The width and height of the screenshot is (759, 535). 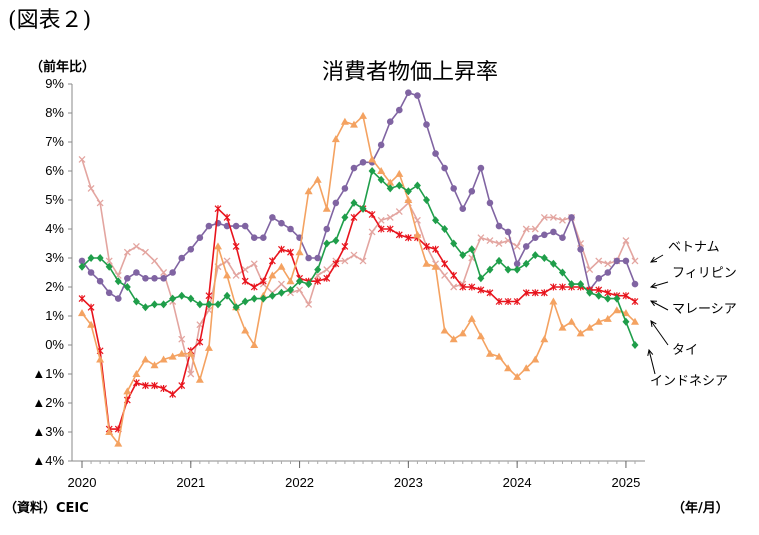 I want to click on data-point-s1-m51, so click(x=544, y=235).